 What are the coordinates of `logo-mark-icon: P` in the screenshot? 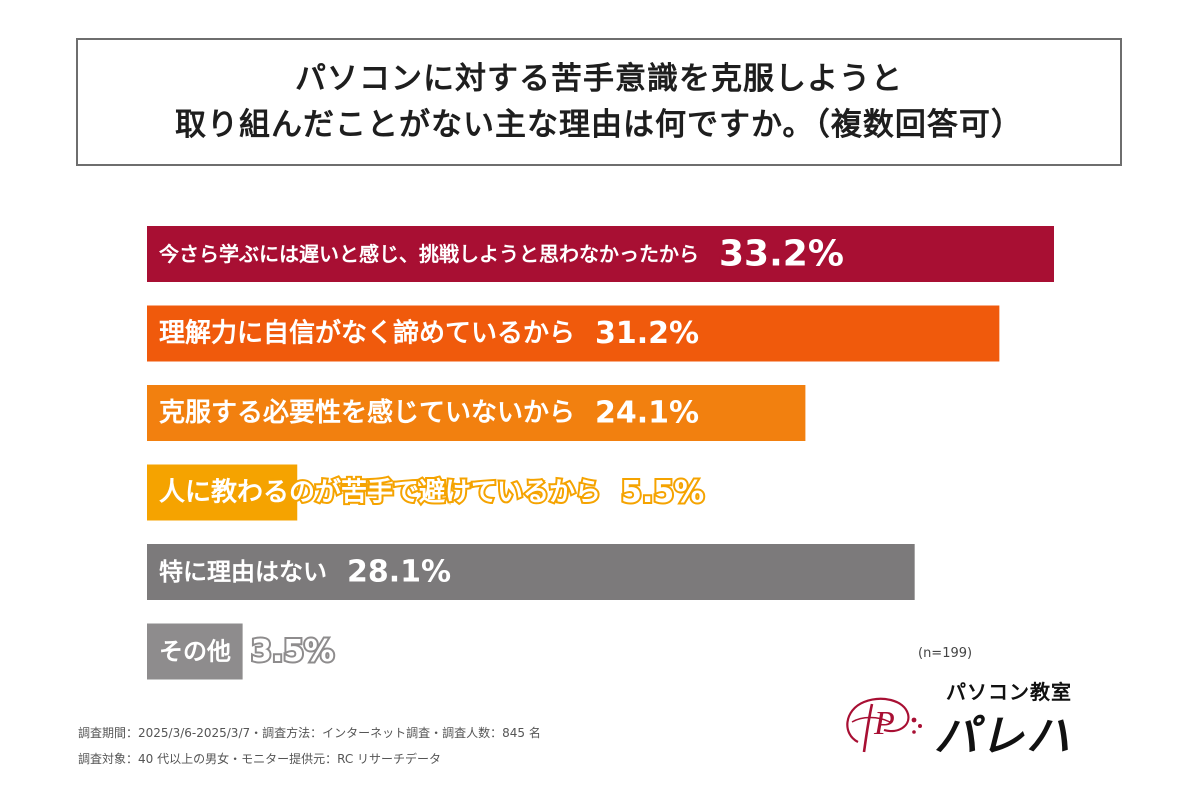 It's located at (884, 725).